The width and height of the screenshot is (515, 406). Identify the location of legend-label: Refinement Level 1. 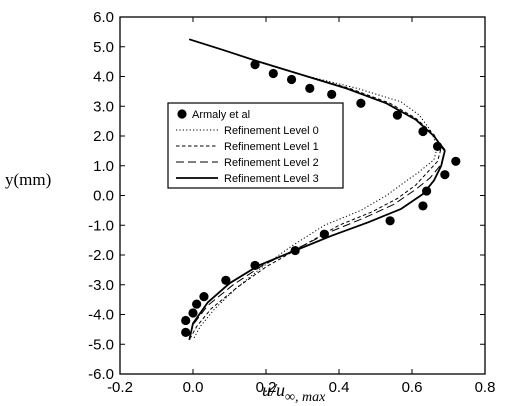
(271, 147).